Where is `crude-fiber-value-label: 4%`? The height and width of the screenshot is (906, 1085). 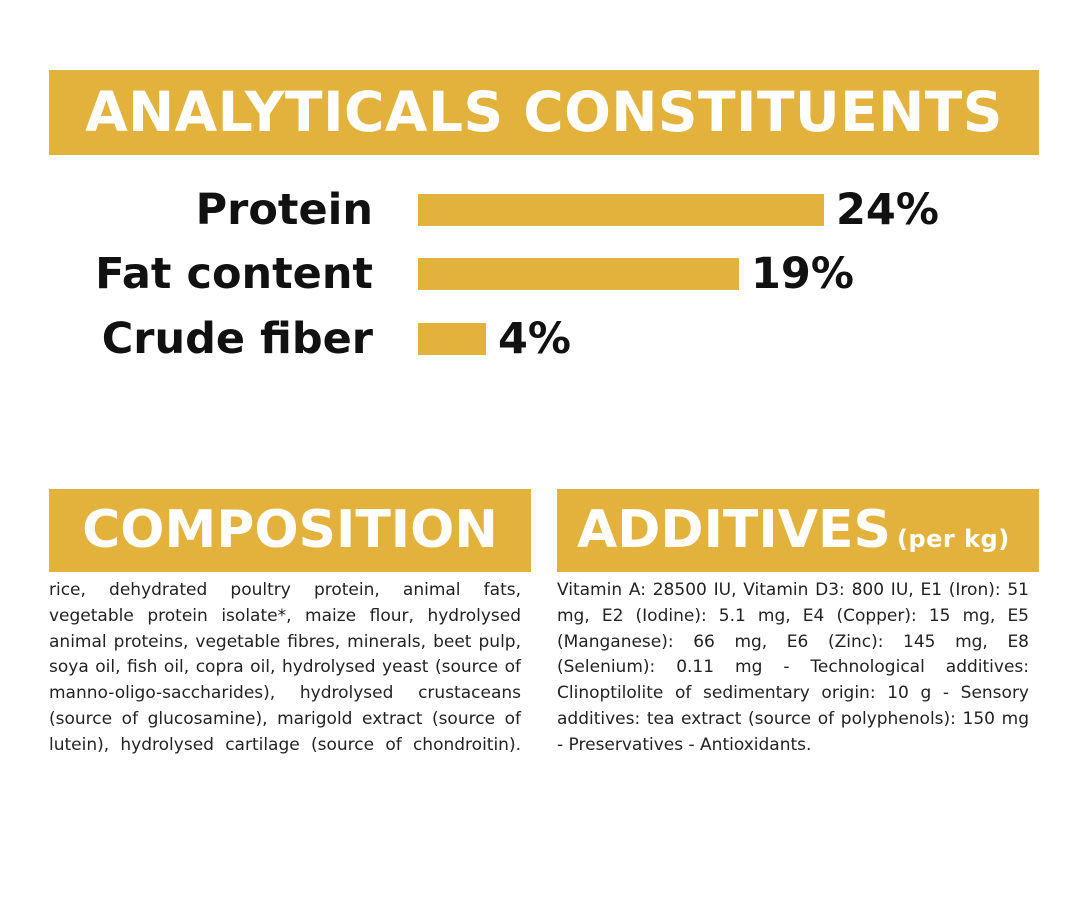 crude-fiber-value-label: 4% is located at coordinates (535, 339).